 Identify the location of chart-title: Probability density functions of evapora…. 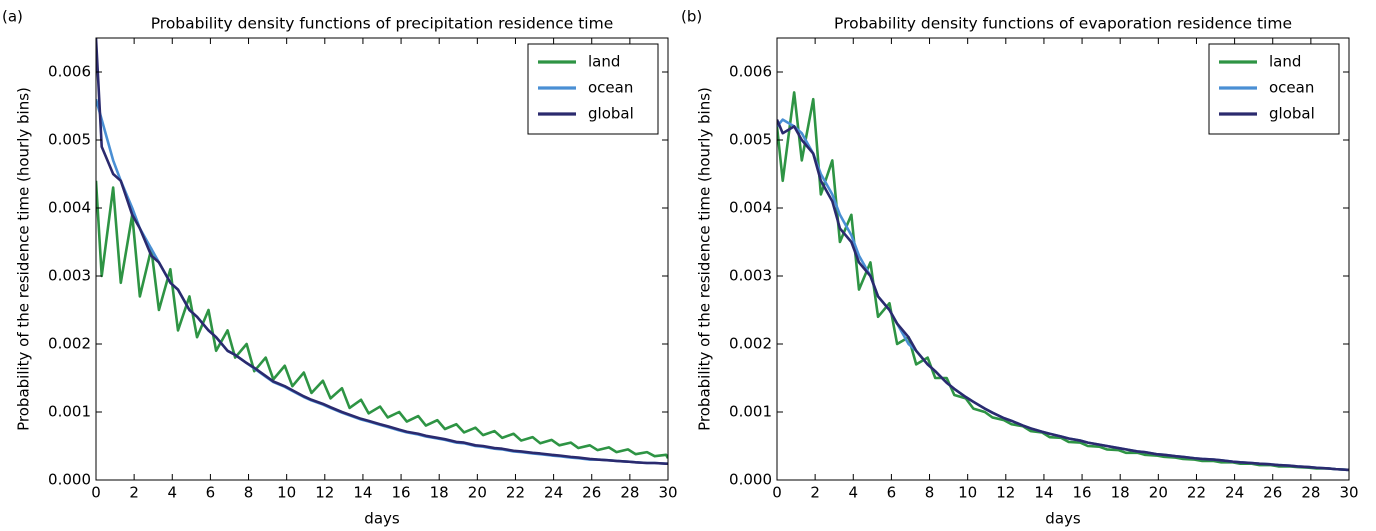
(1063, 24).